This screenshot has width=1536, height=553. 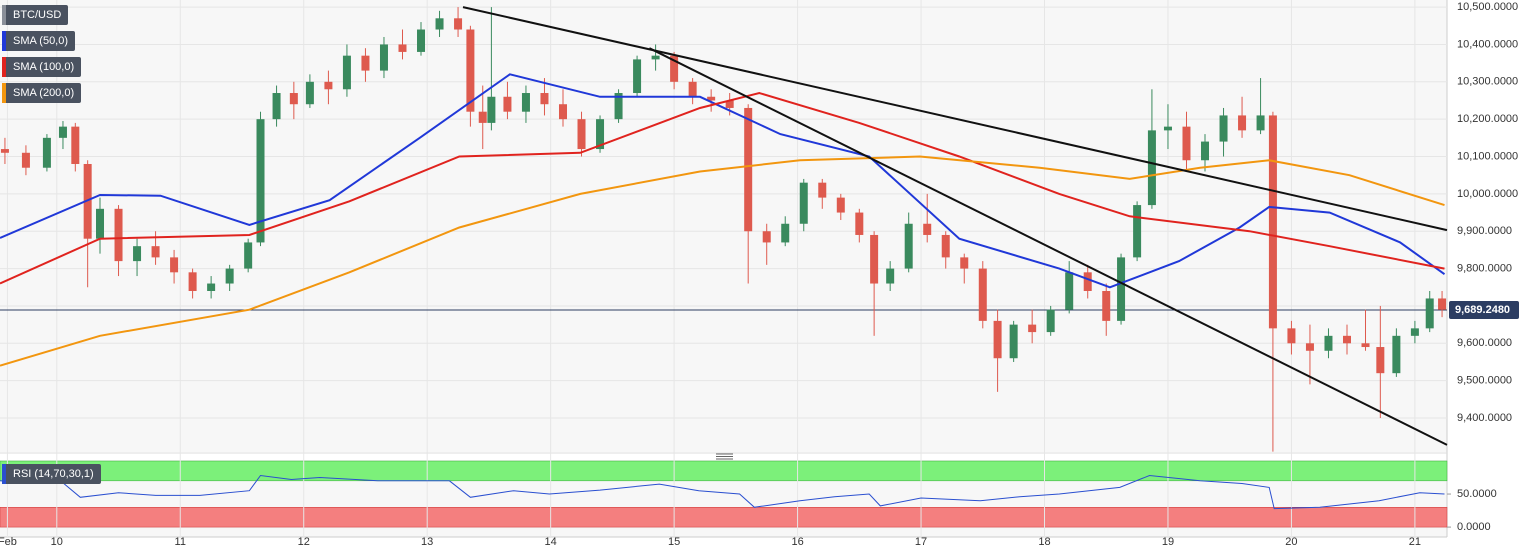 What do you see at coordinates (722, 492) in the screenshot?
I see `rsi-line` at bounding box center [722, 492].